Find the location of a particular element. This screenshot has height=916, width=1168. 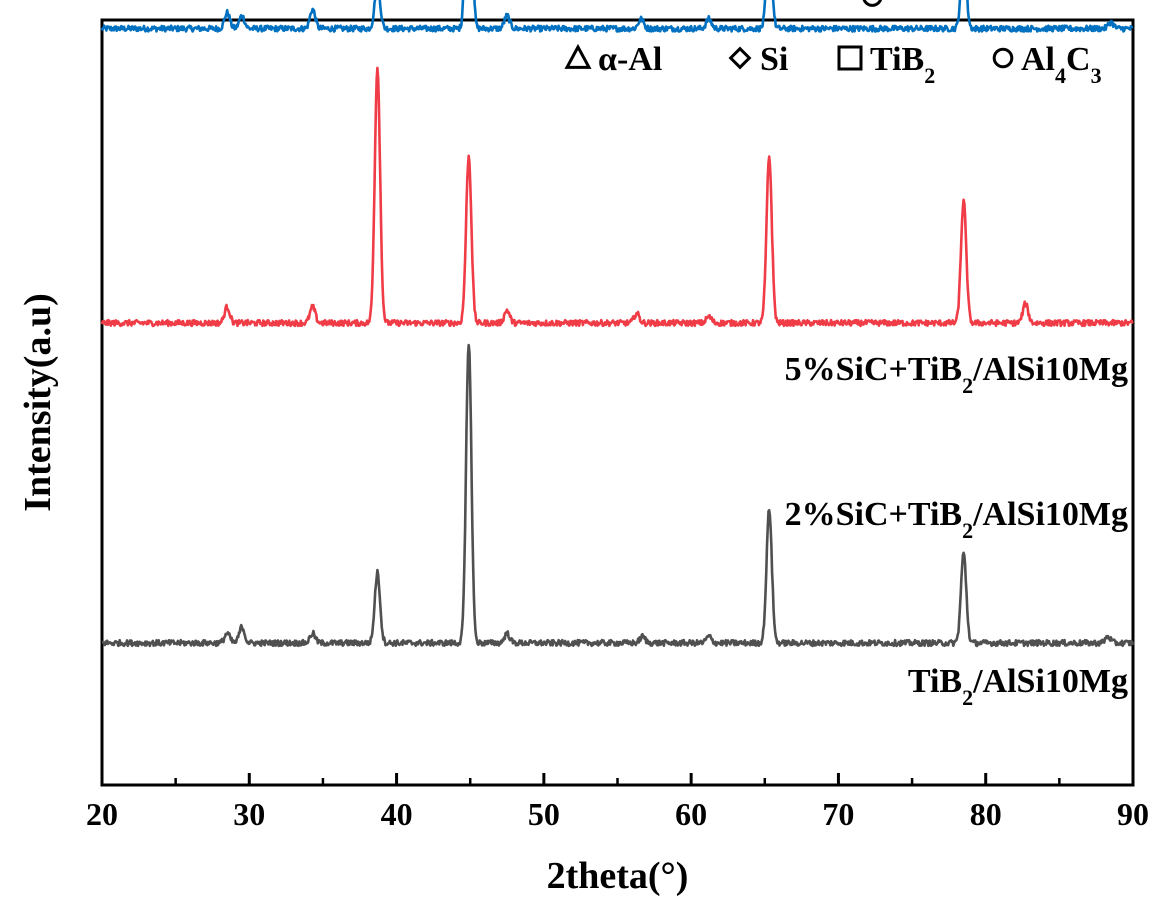

legend-si-label: Si is located at coordinates (774, 59).